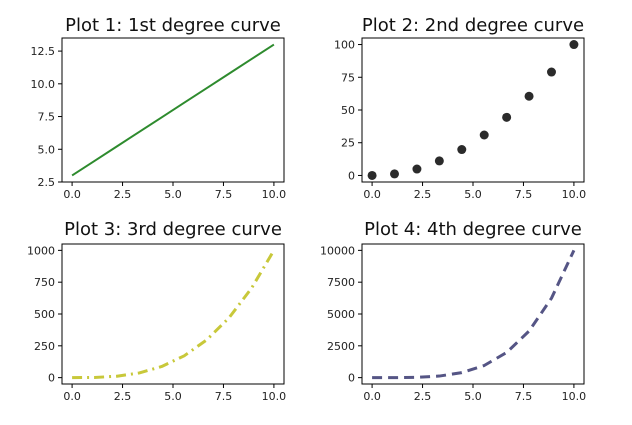  I want to click on y-tick-label: 250, so click(44, 346).